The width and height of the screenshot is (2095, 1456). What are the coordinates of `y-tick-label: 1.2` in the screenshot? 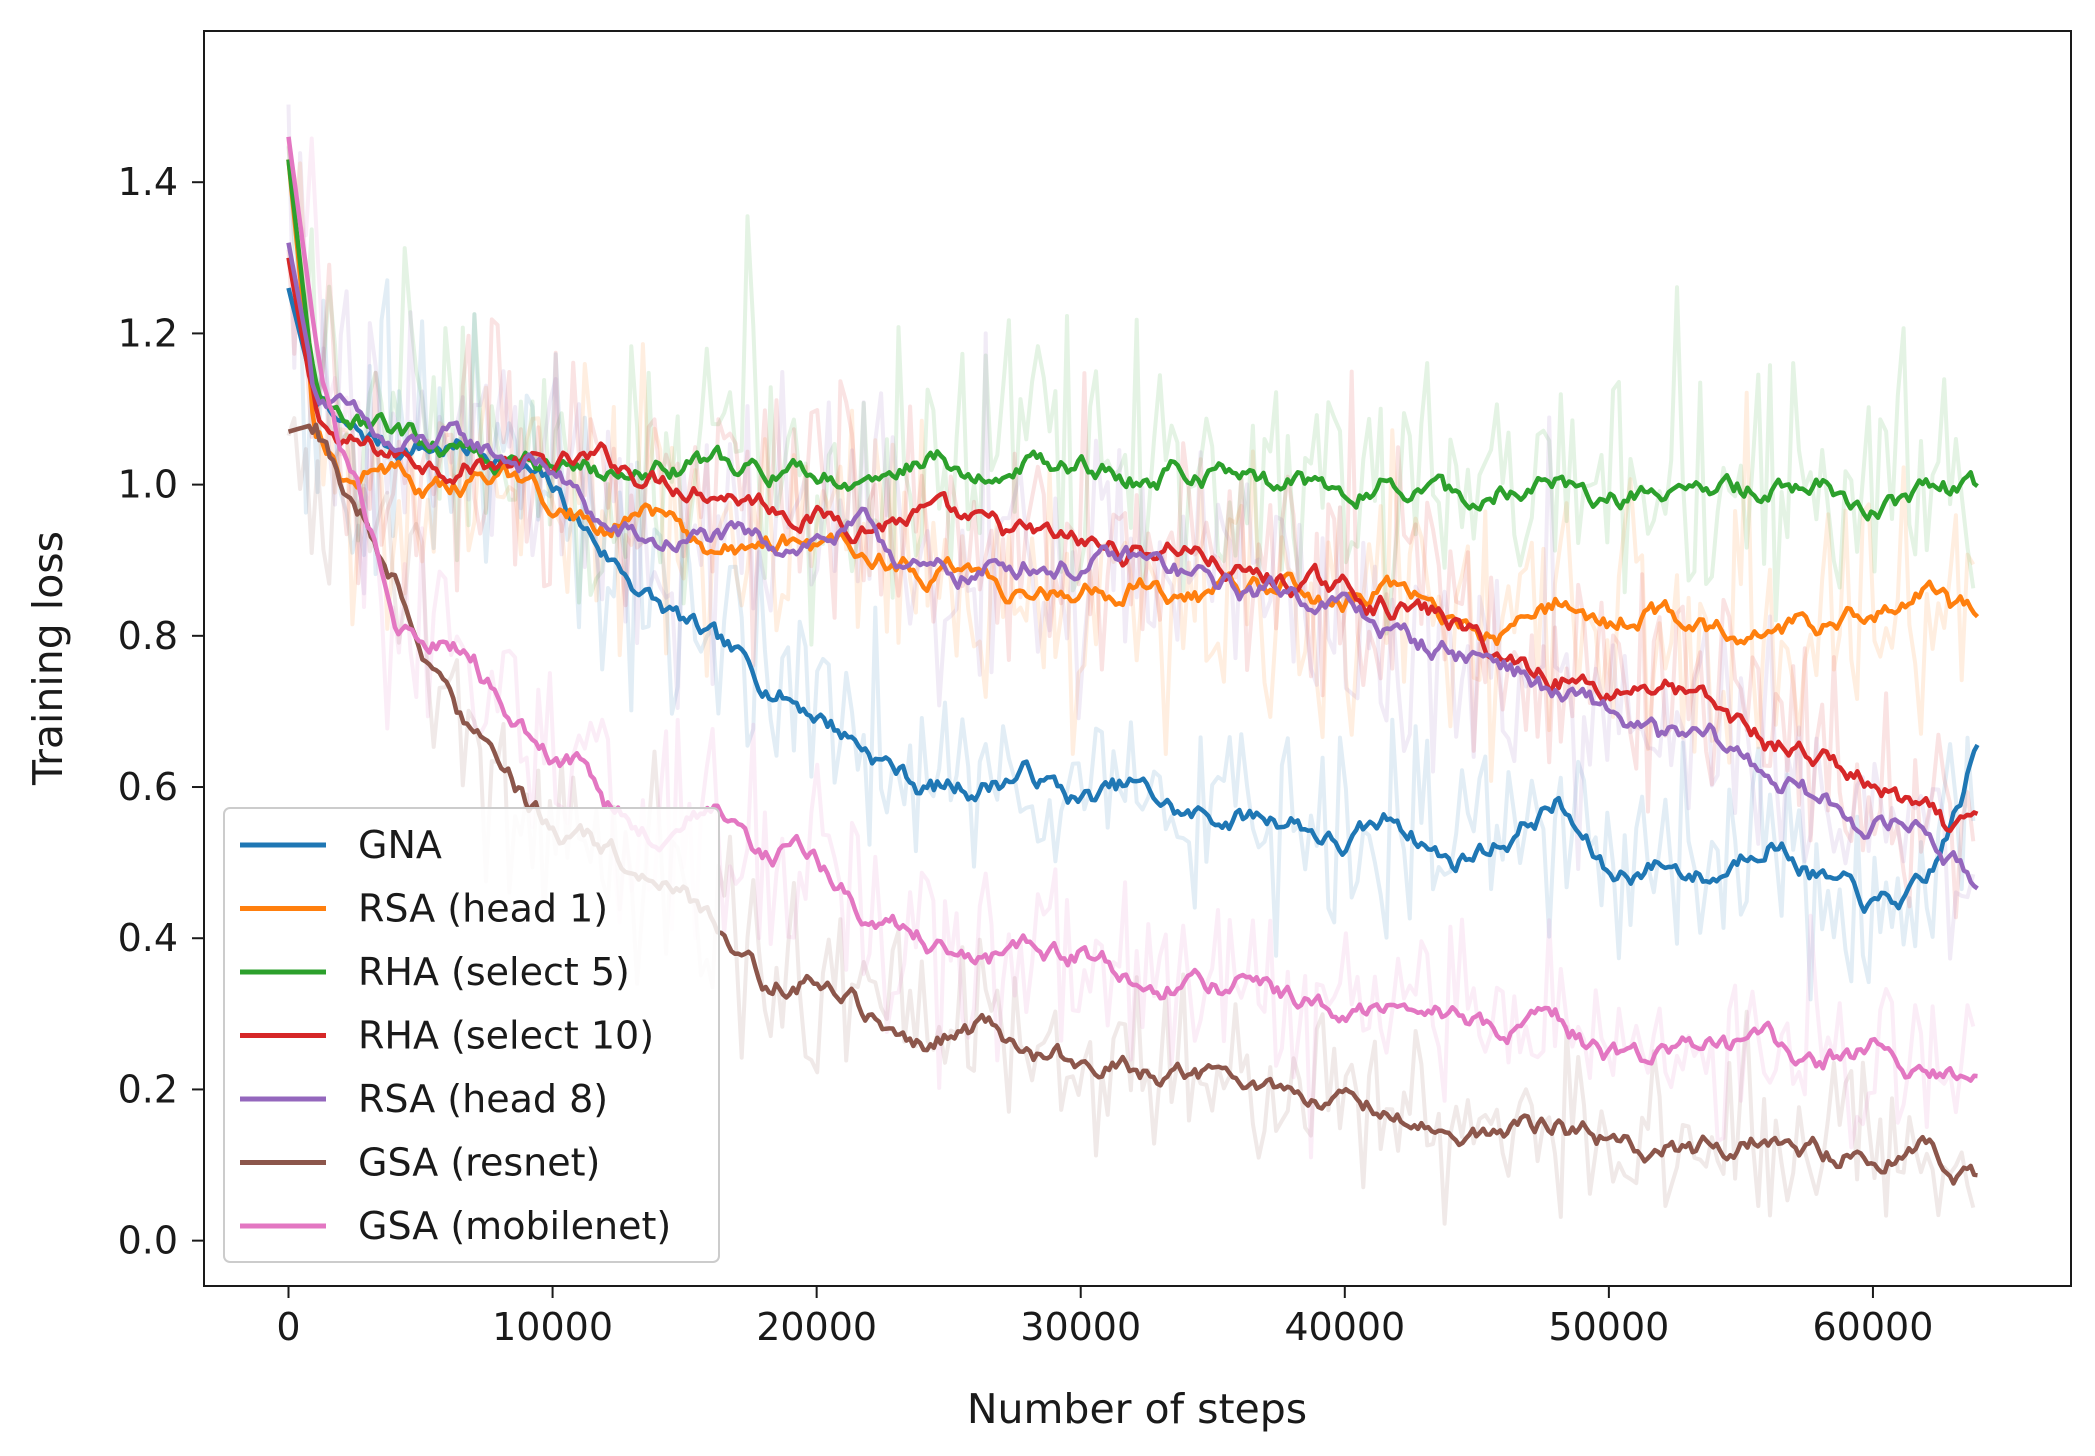 It's located at (148, 333).